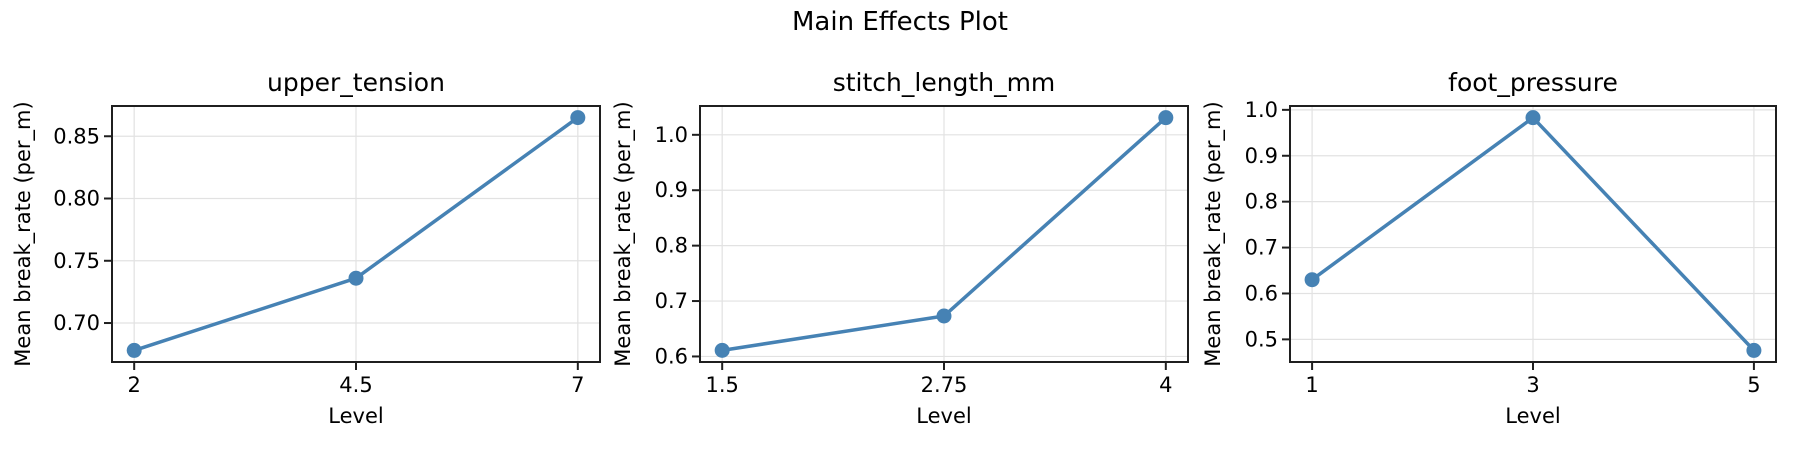 The image size is (1800, 450). Describe the element at coordinates (1532, 385) in the screenshot. I see `x-tick-label: 3` at that location.